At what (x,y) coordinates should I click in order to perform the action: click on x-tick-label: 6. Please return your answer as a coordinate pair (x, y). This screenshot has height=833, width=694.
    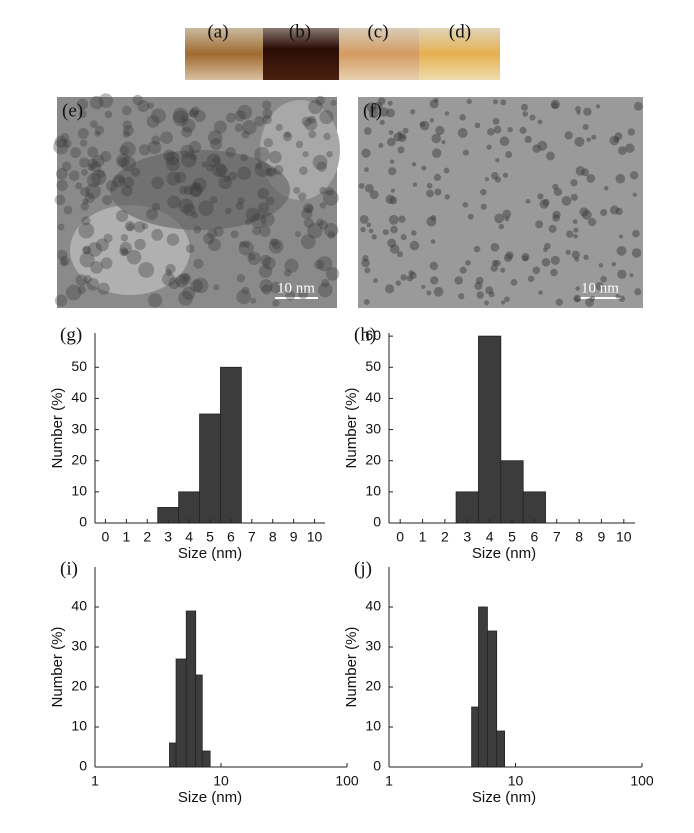
    Looking at the image, I should click on (231, 537).